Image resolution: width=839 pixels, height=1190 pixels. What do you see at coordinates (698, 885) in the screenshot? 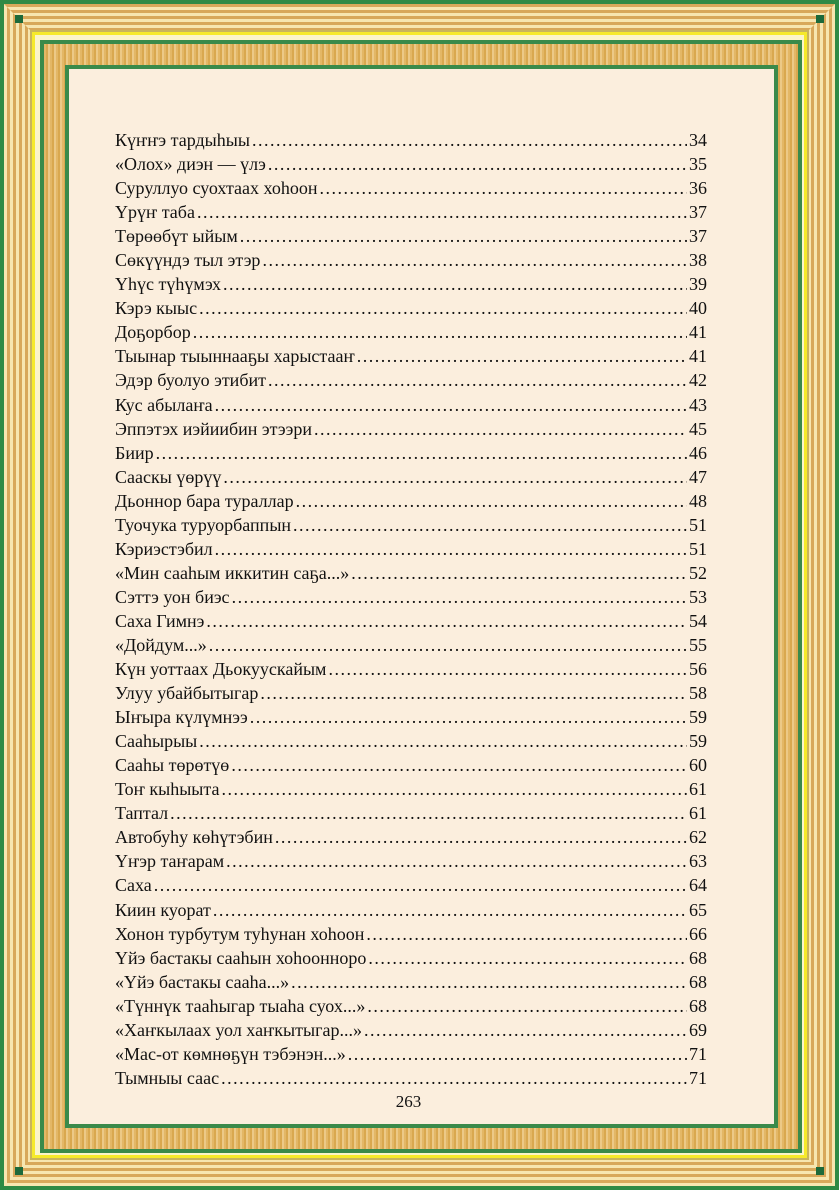
I see `toc-entry-page: 64` at bounding box center [698, 885].